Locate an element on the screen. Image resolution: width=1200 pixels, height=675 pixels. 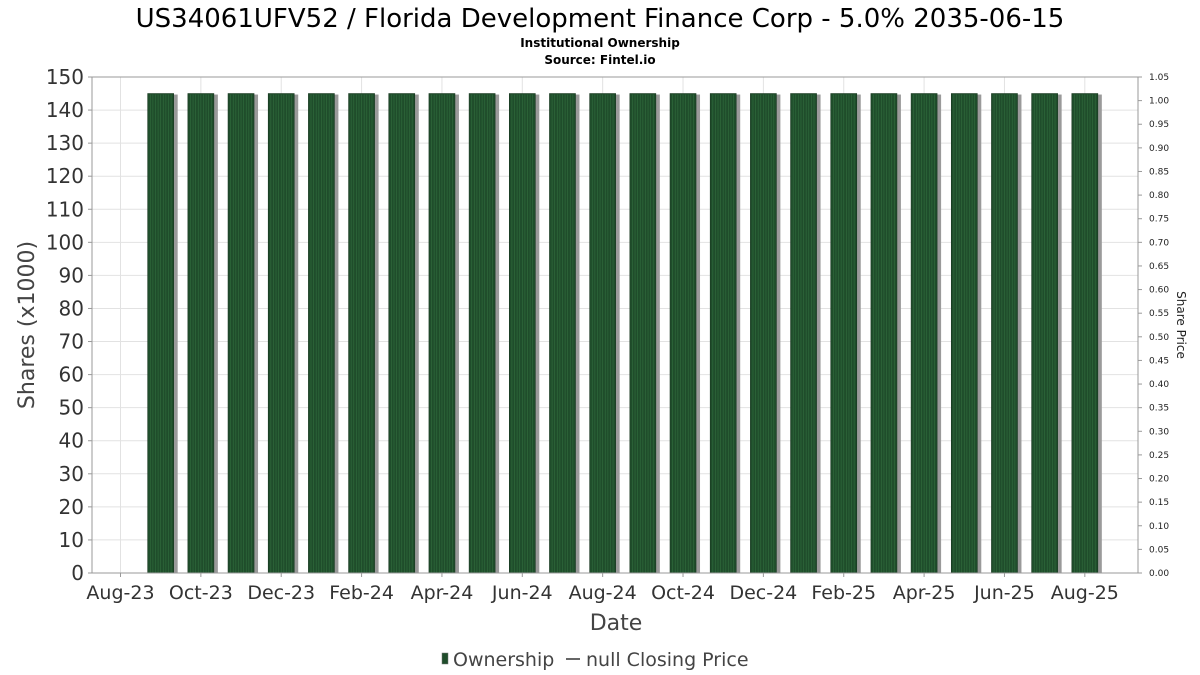
x-tick-label: Apr-25 is located at coordinates (924, 593).